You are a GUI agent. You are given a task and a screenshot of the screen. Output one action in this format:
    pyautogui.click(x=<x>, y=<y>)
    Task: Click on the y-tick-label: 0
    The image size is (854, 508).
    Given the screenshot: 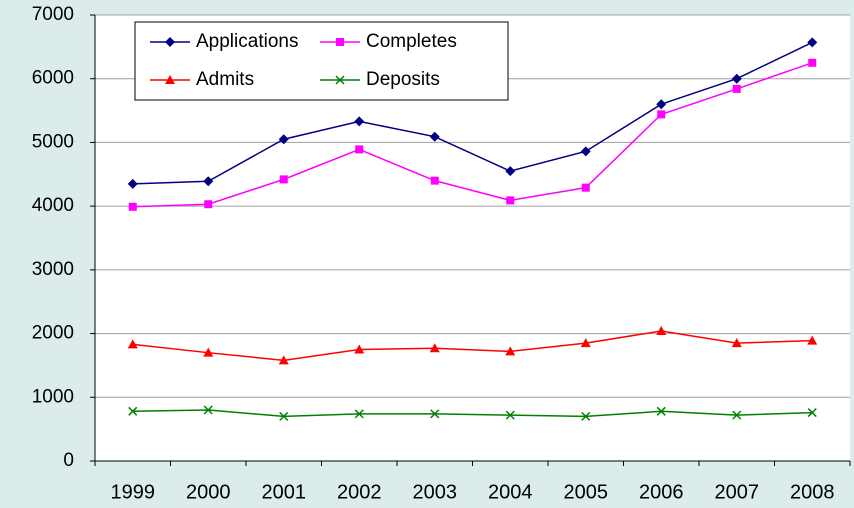 What is the action you would take?
    pyautogui.click(x=68, y=460)
    